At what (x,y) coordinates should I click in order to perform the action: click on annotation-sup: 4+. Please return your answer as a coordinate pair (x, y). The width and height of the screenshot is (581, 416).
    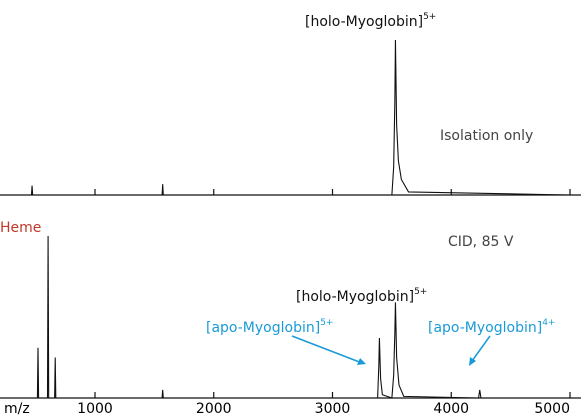
    Looking at the image, I should click on (548, 323).